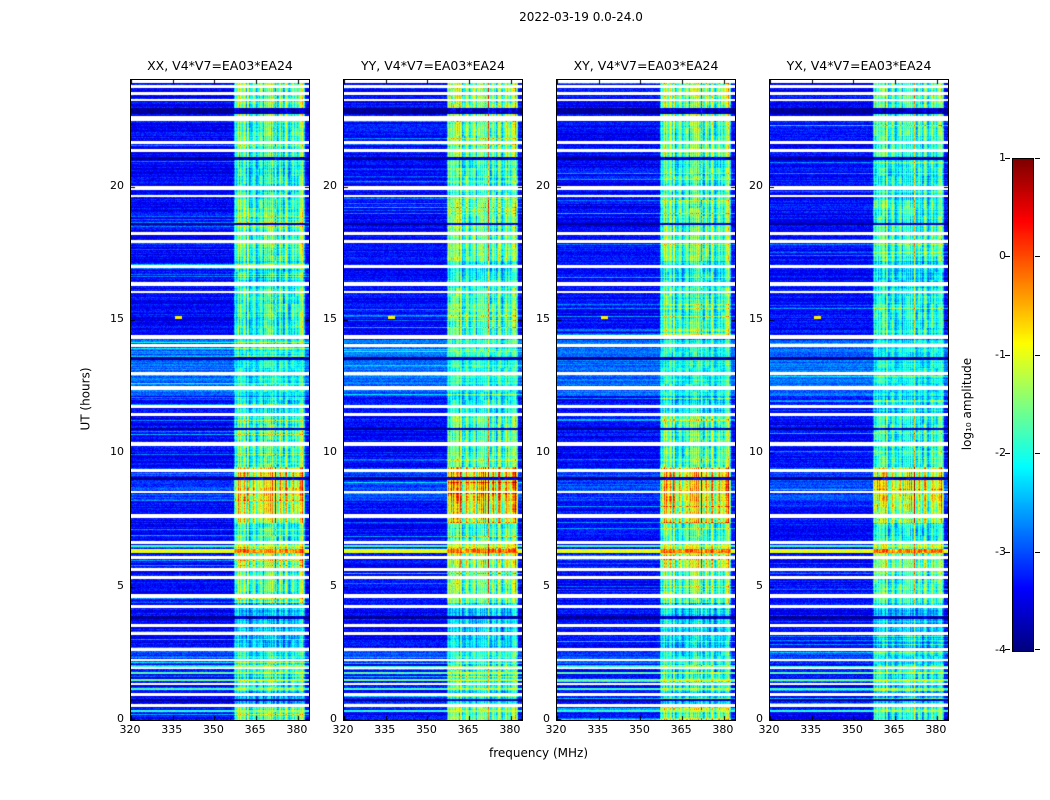 The image size is (1050, 800). What do you see at coordinates (1000, 403) in the screenshot?
I see `colorbar: 1 0 -1 -2 -3 -4 log₁₀ amplitude` at bounding box center [1000, 403].